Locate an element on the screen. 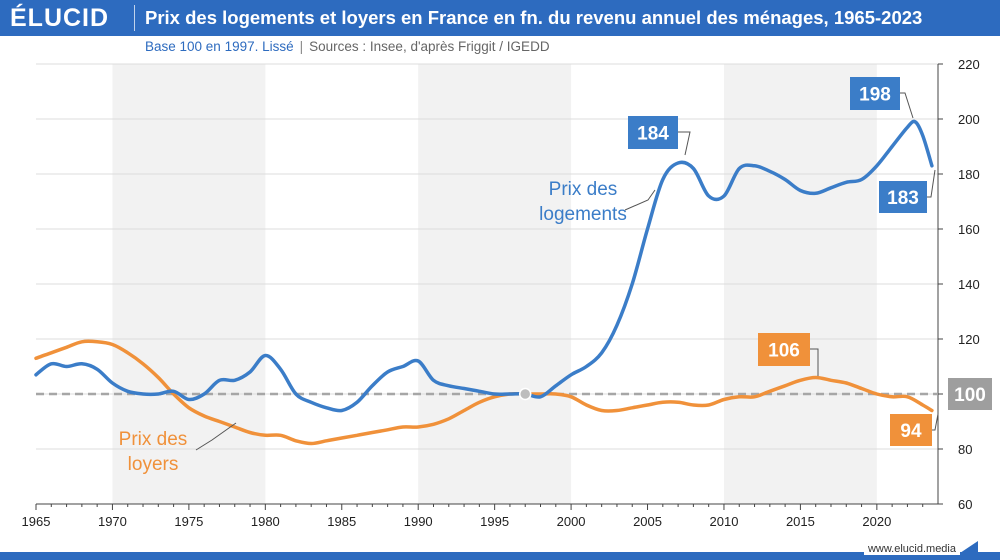 This screenshot has height=560, width=1000. footer-url: www.elucid.media is located at coordinates (911, 549).